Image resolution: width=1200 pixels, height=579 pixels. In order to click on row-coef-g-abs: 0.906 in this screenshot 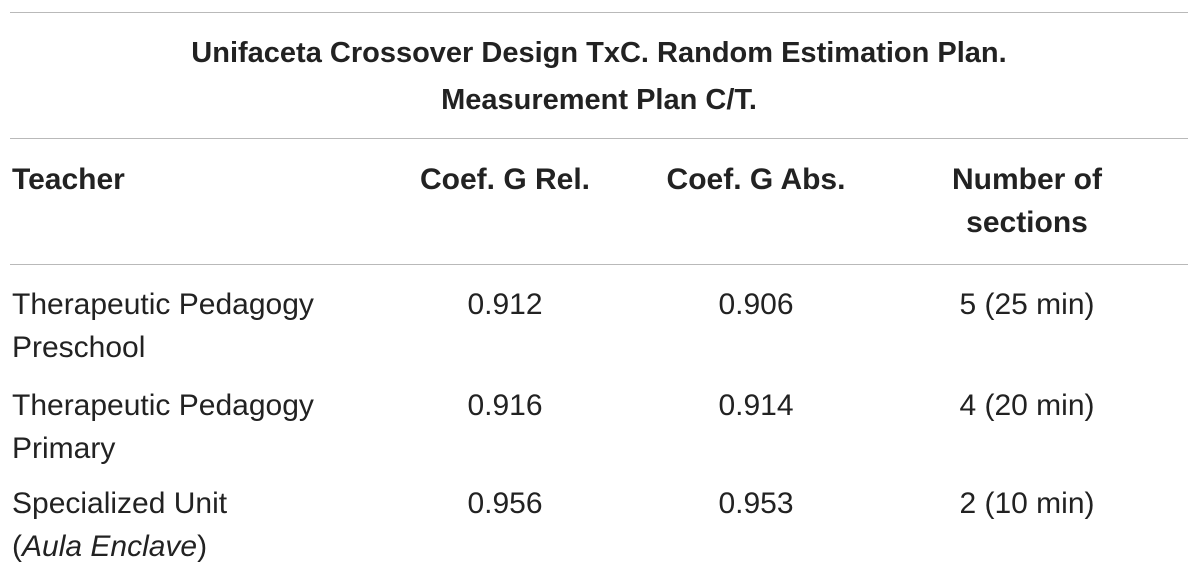, I will do `click(756, 304)`.